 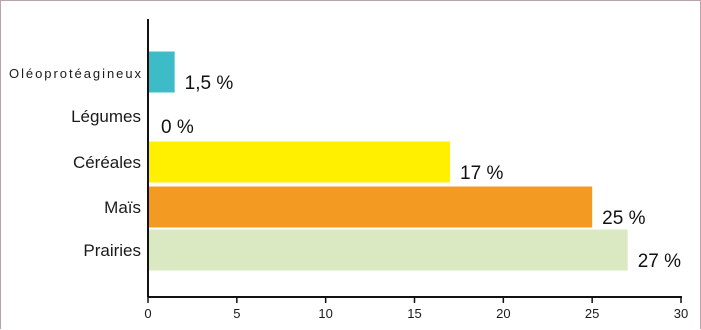 I want to click on value-label-oleoproteagineux: 1,5 %, so click(x=209, y=83).